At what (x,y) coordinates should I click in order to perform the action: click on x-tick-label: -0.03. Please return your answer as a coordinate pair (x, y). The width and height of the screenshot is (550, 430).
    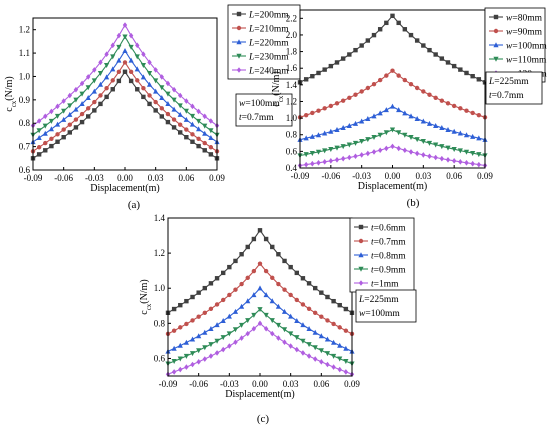
    Looking at the image, I should click on (94, 178).